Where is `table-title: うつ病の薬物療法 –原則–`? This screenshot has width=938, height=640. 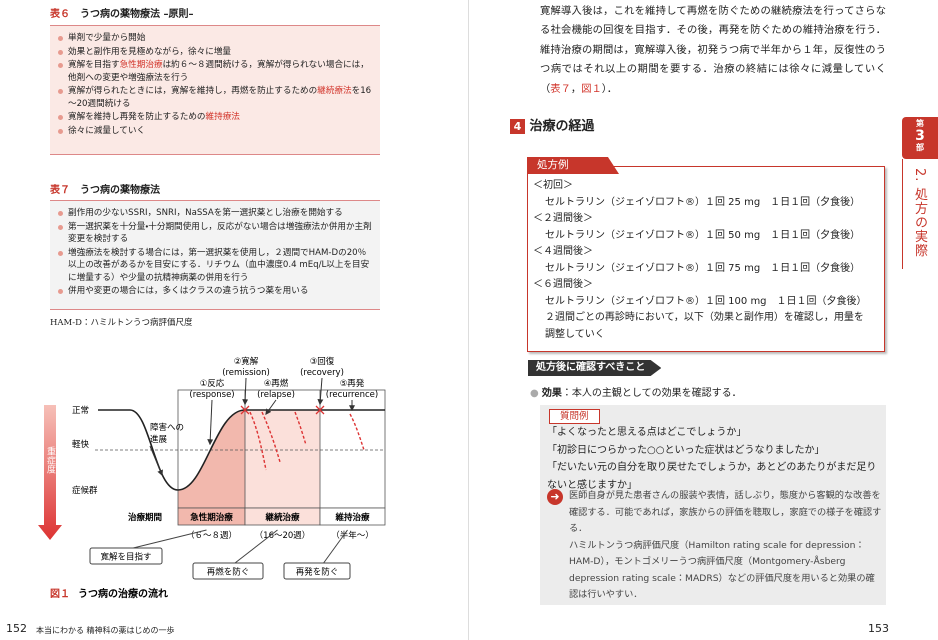
table-title: うつ病の薬物療法 –原則– is located at coordinates (137, 14).